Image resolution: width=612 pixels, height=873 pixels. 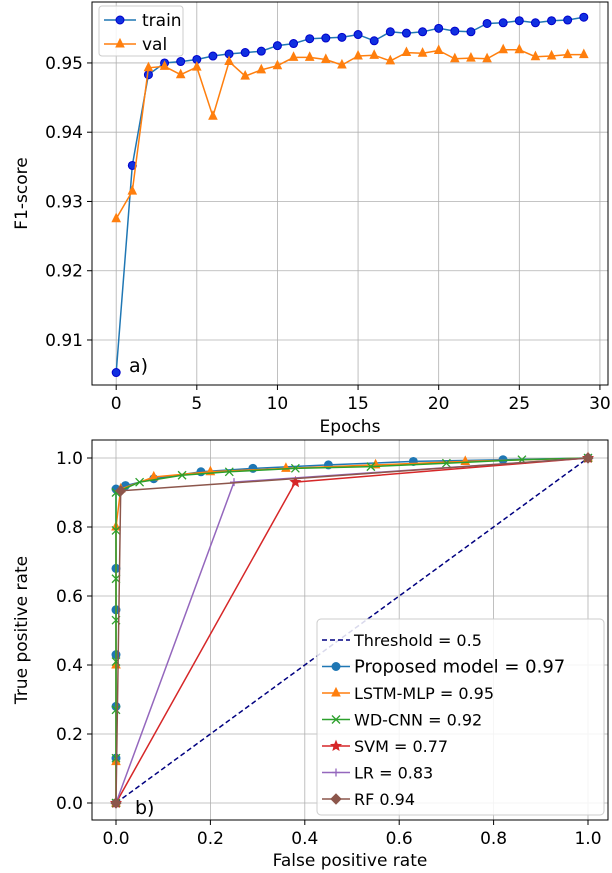 What do you see at coordinates (154, 45) in the screenshot?
I see `legend-label-val: val` at bounding box center [154, 45].